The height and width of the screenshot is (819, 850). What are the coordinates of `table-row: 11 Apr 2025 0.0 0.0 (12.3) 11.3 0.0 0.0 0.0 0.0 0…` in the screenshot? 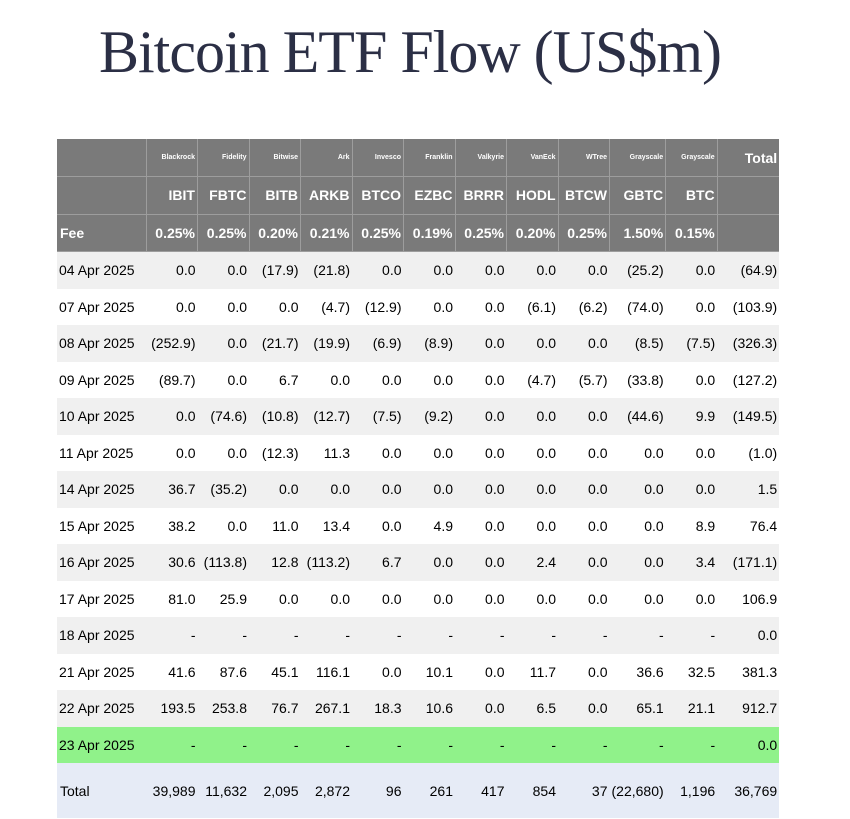 It's located at (418, 453).